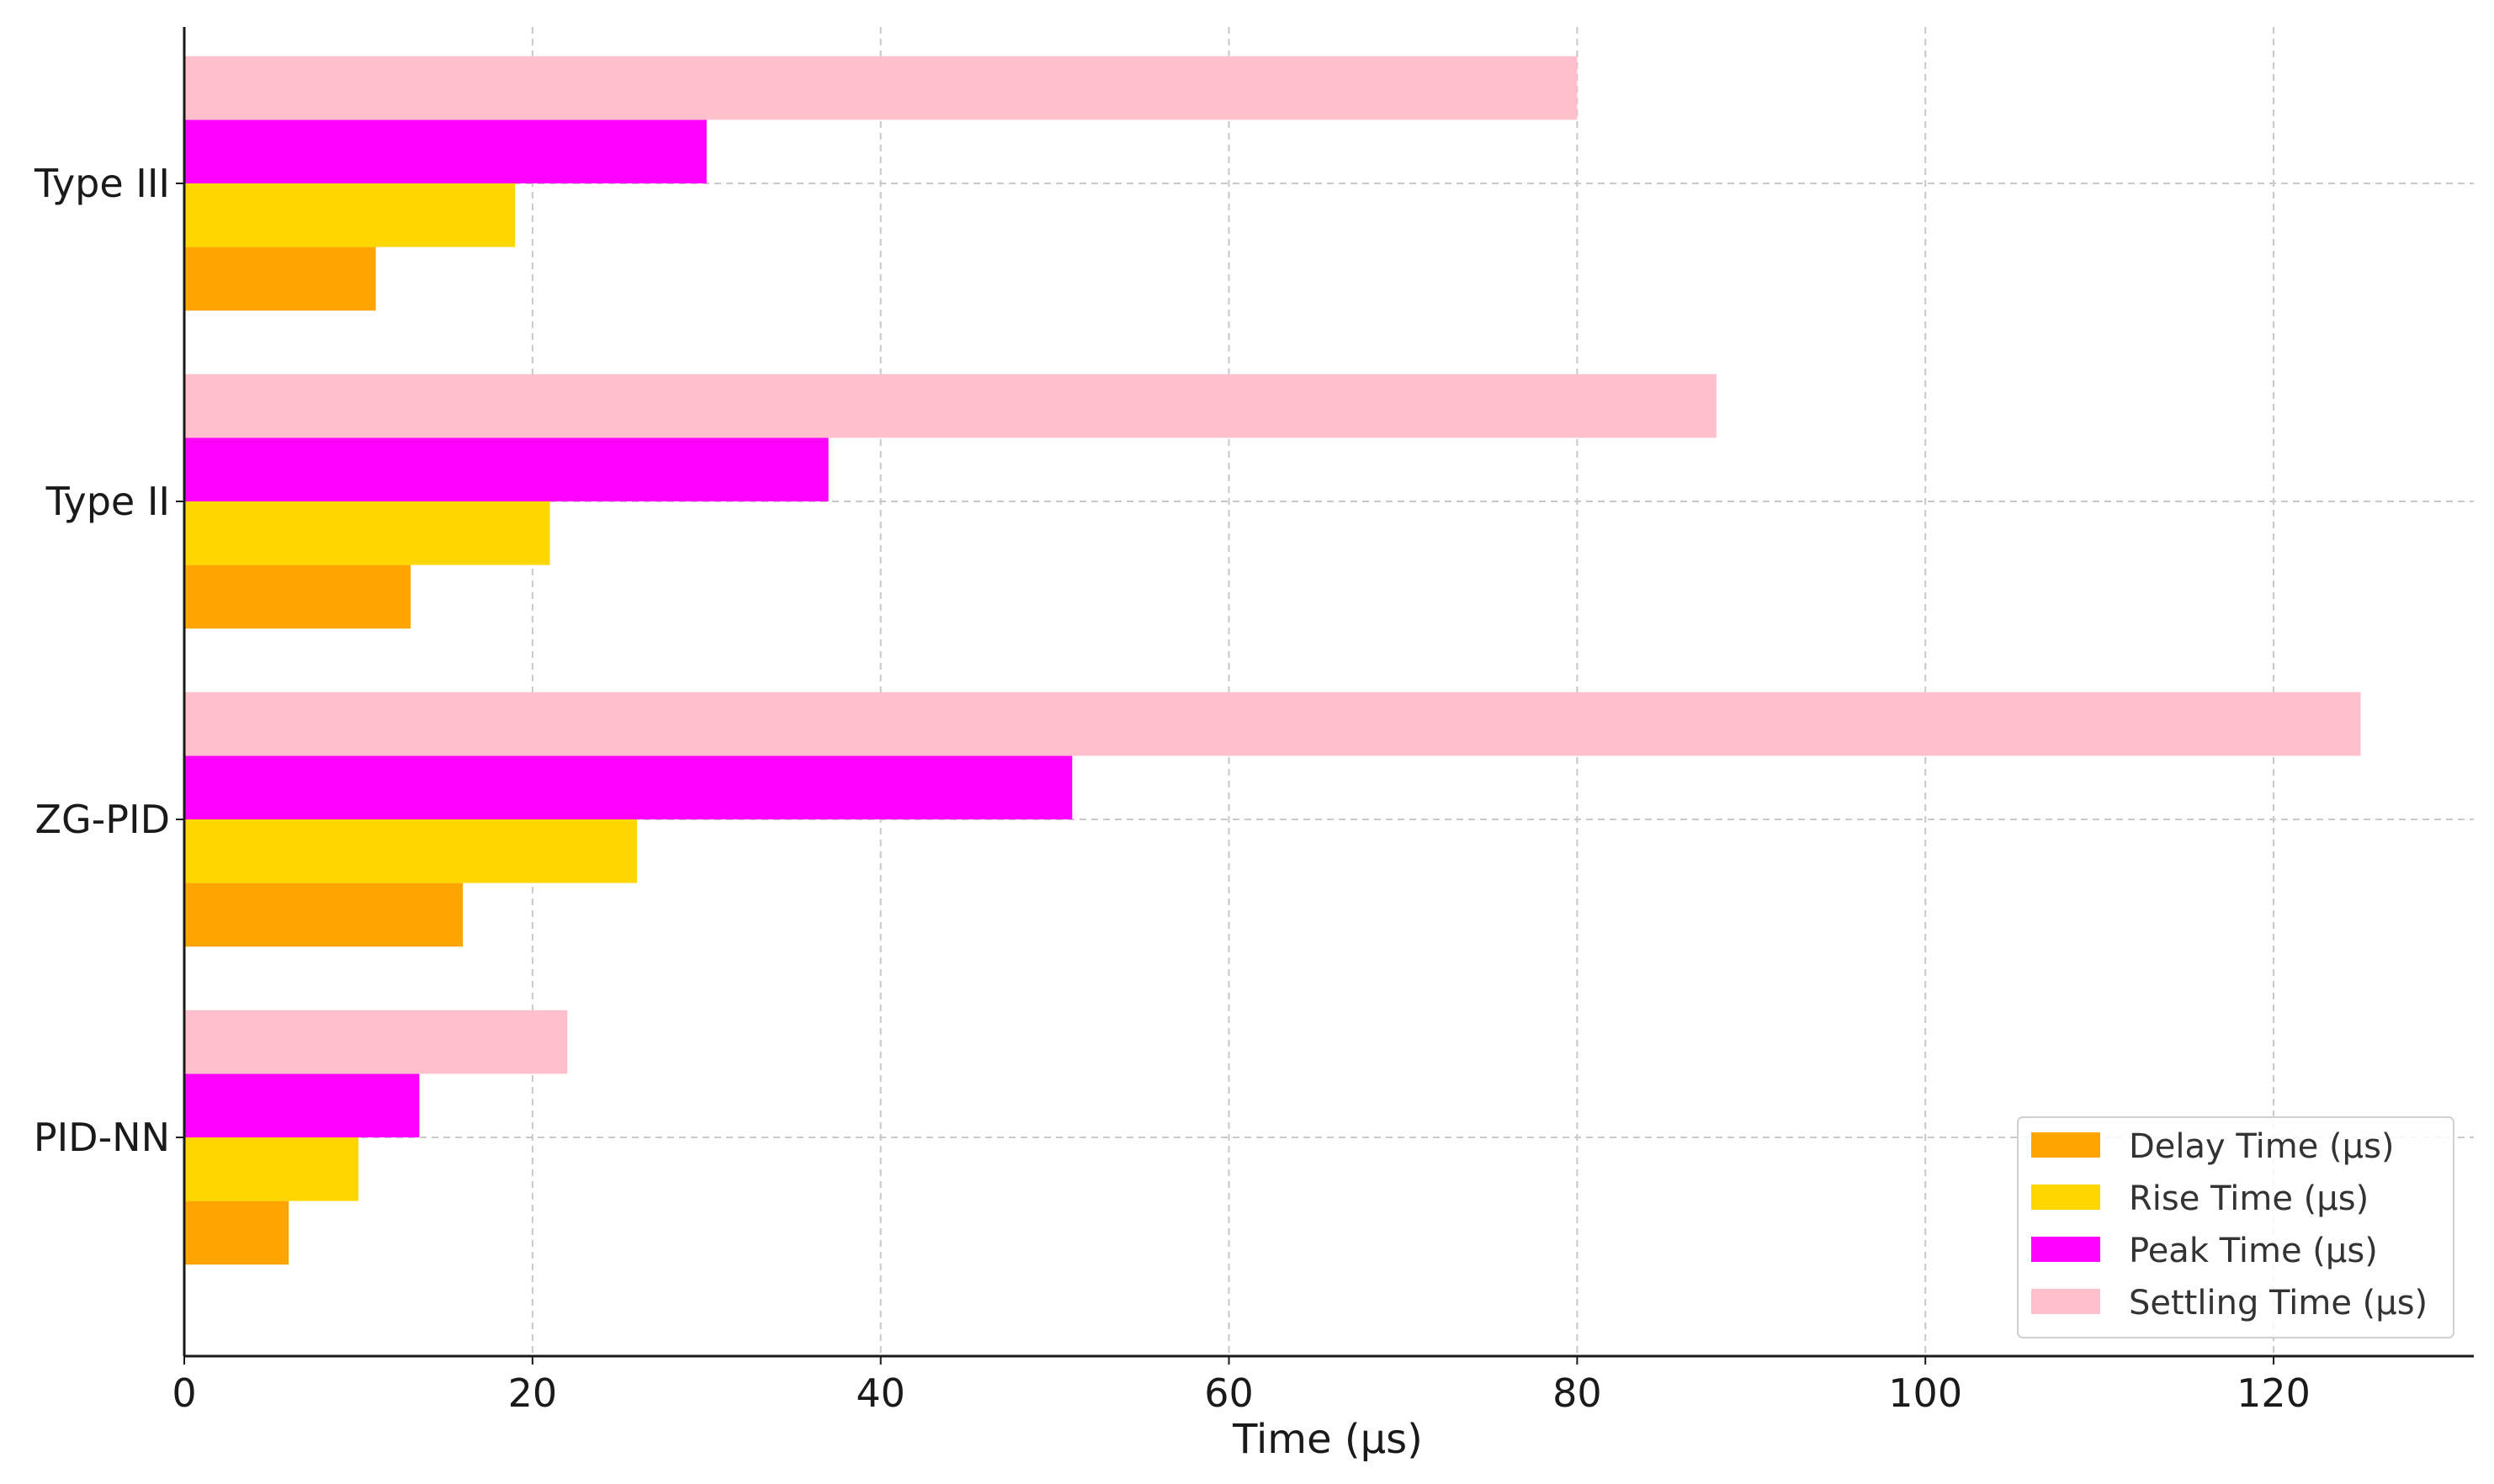  Describe the element at coordinates (184, 1393) in the screenshot. I see `x-tick-label: 0` at that location.